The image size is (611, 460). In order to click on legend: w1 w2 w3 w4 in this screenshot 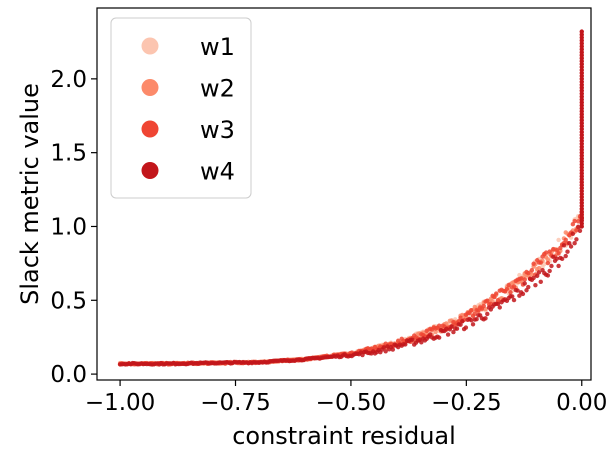, I will do `click(181, 108)`.